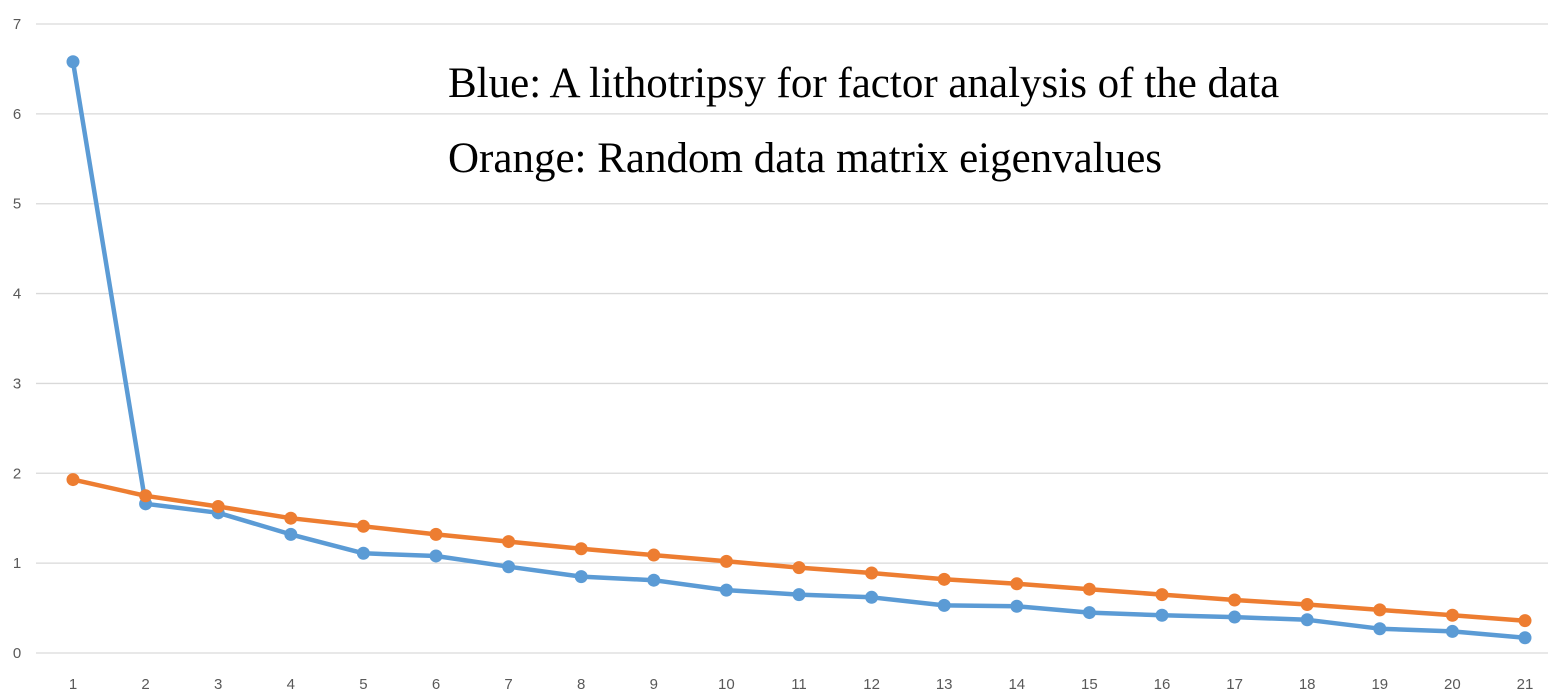 This screenshot has width=1559, height=700. I want to click on y-tick-label: 7, so click(17, 24).